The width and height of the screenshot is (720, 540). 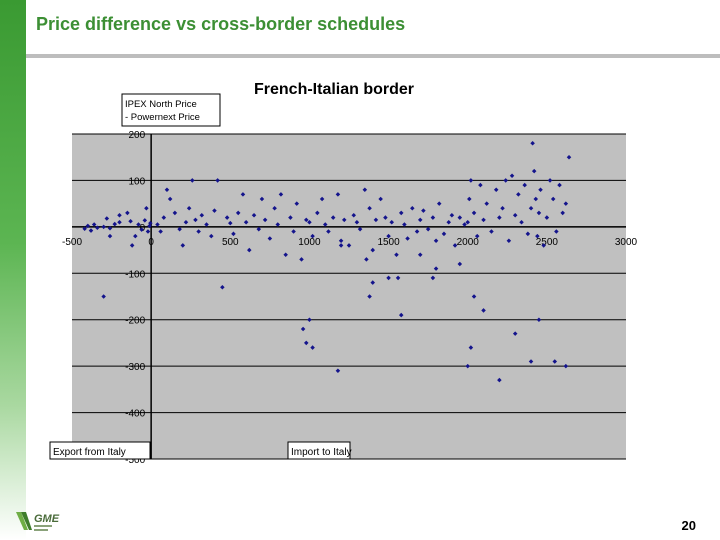 I want to click on legend-label: Export from Italy, so click(x=89, y=452).